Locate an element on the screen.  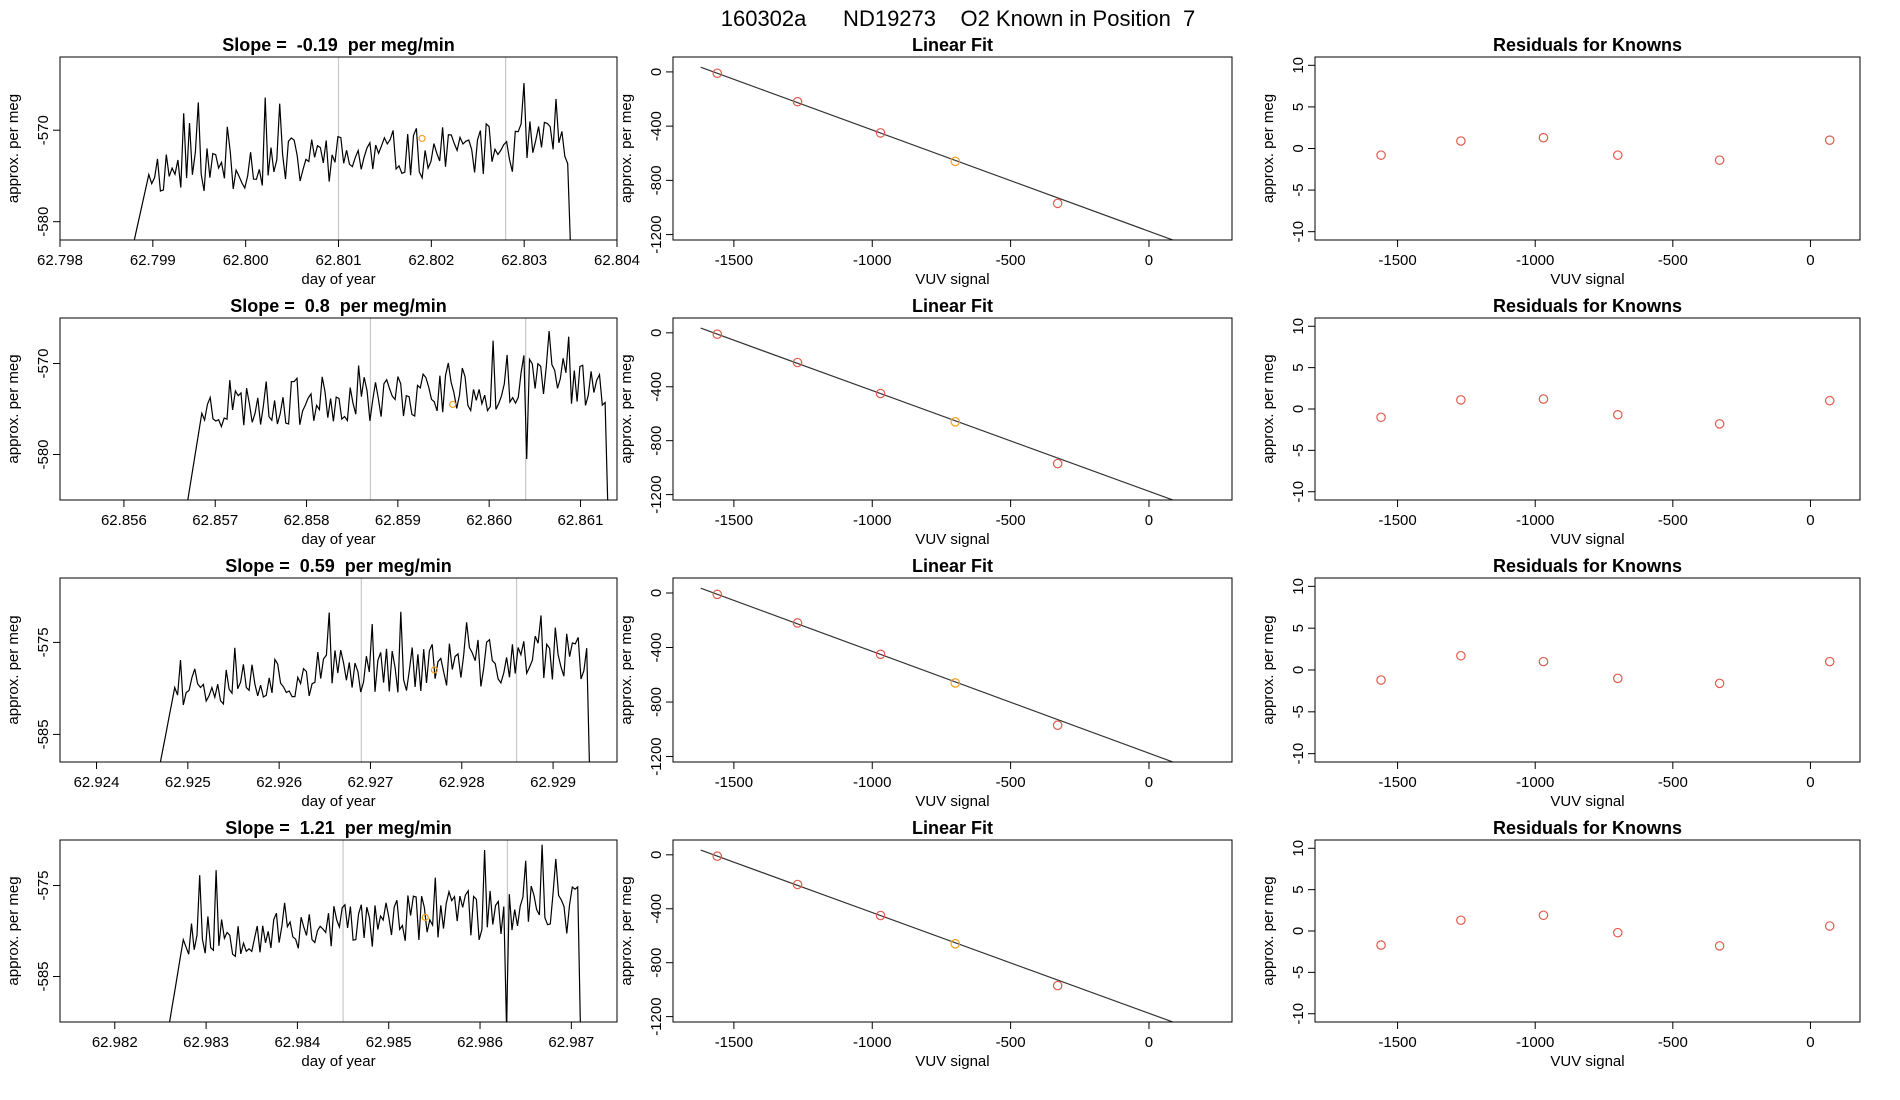
x-tick-label: 62.987 is located at coordinates (571, 1042).